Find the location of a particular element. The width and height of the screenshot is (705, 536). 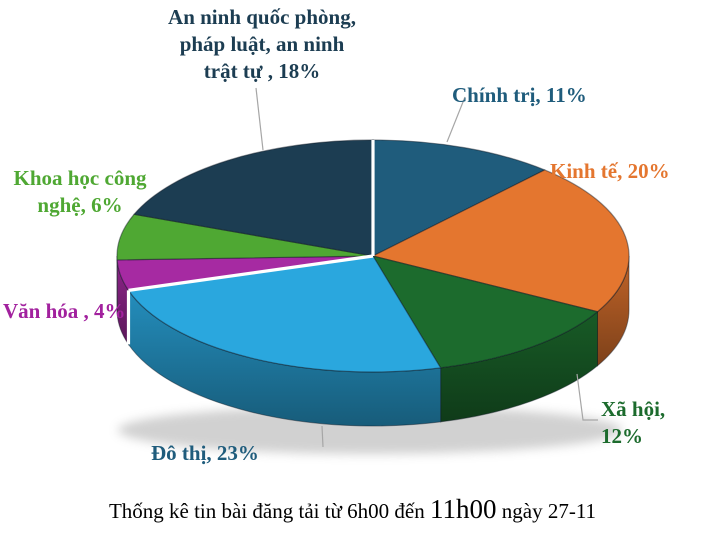

pie-slice-kinh-te is located at coordinates (501, 241).